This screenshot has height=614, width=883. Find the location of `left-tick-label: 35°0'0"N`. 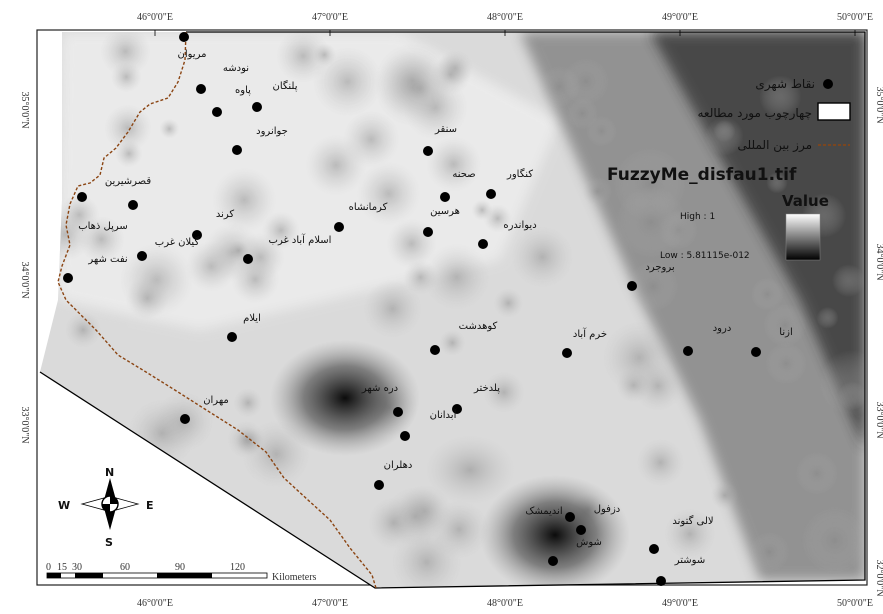

left-tick-label: 35°0'0"N is located at coordinates (24, 109).